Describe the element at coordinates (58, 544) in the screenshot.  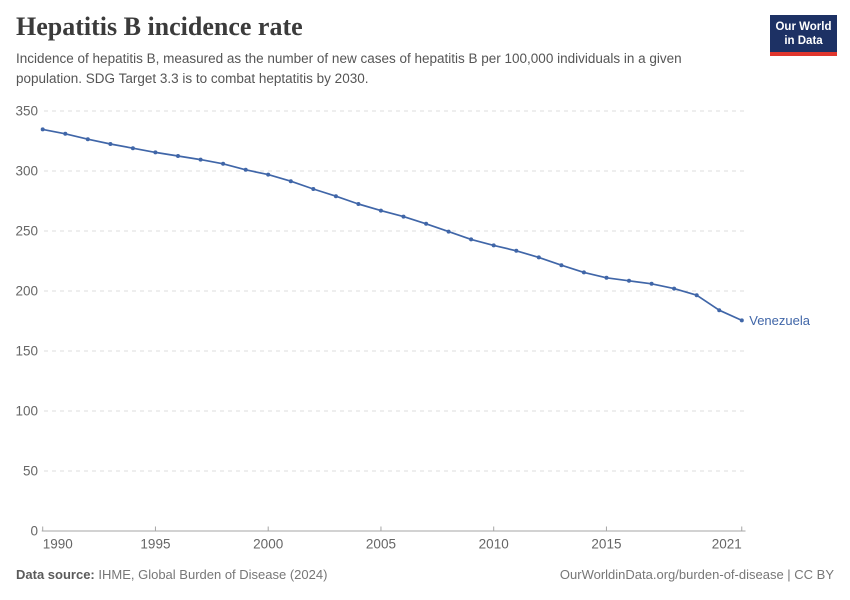
I see `x-axis-tick-label: 1990` at that location.